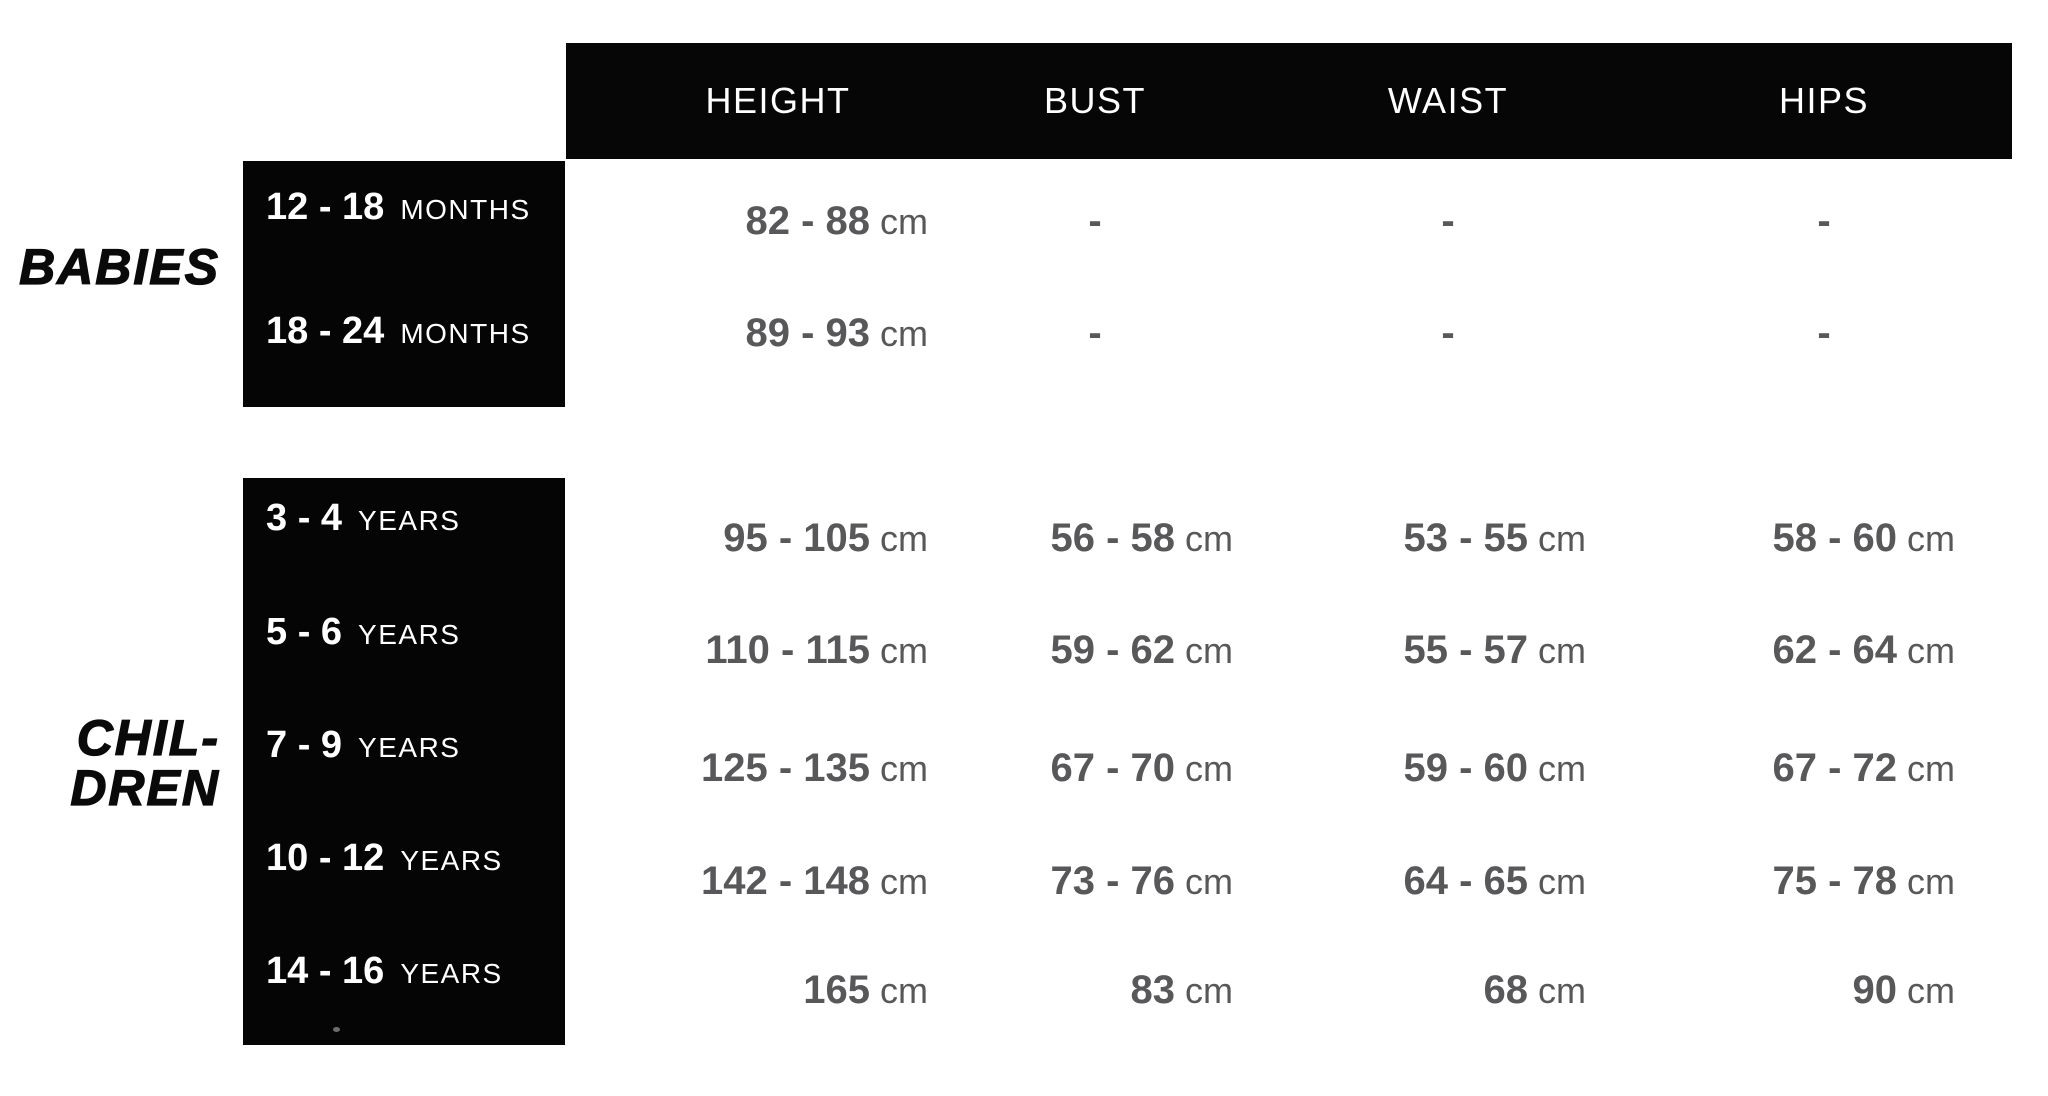 The width and height of the screenshot is (2048, 1096). Describe the element at coordinates (1904, 990) in the screenshot. I see `cell-ch5-hips: 90 cm` at that location.